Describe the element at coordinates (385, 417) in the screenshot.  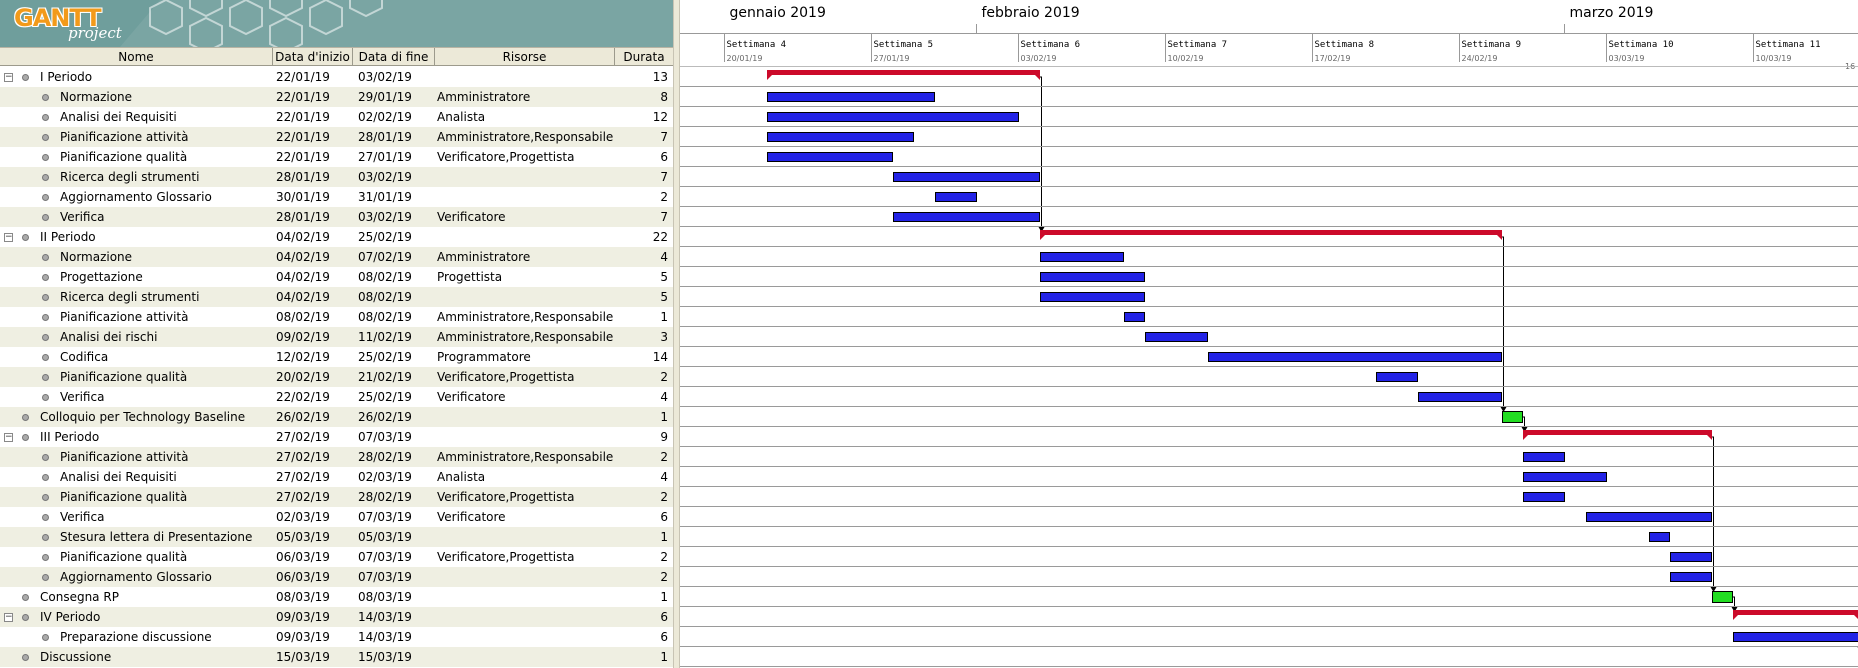
I see `task-end-cell: 26/02/19` at that location.